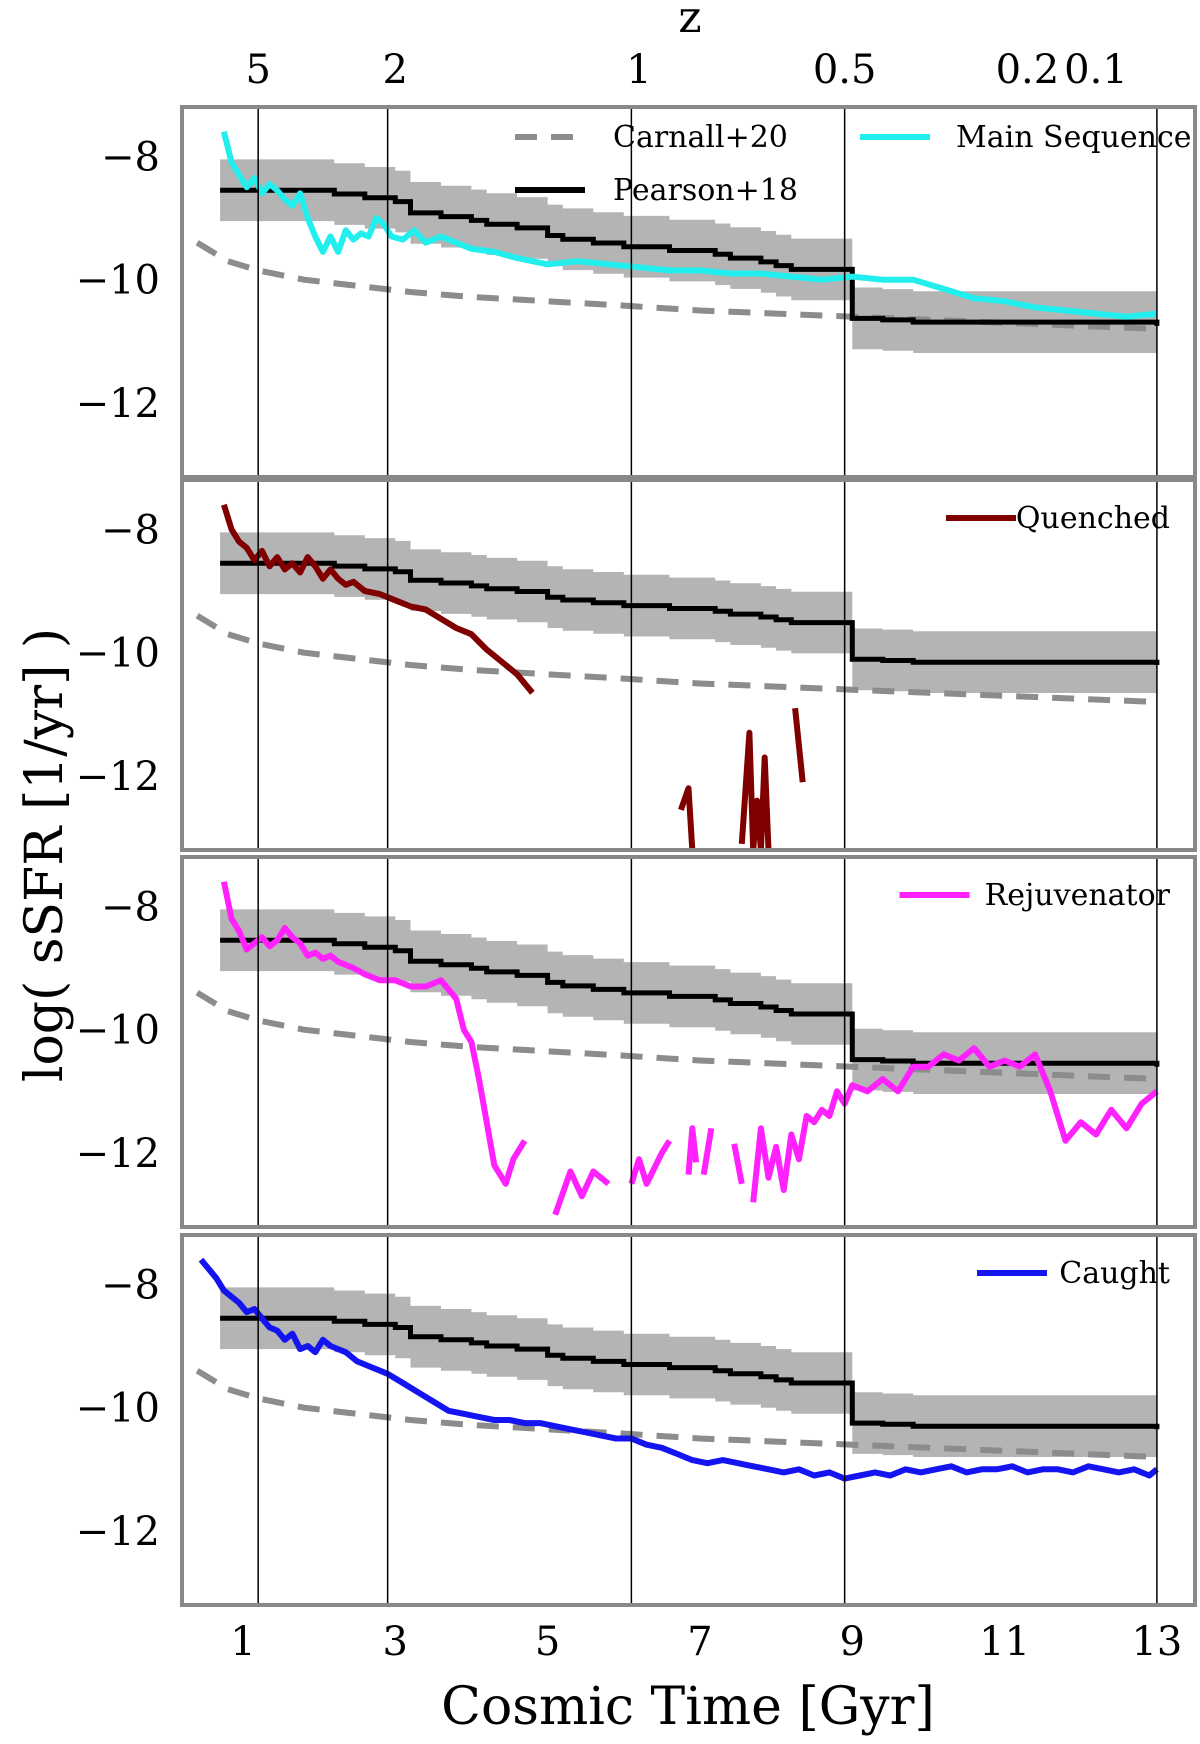 Image resolution: width=1200 pixels, height=1744 pixels. I want to click on legend-quenched-label: Quenched, so click(1093, 518).